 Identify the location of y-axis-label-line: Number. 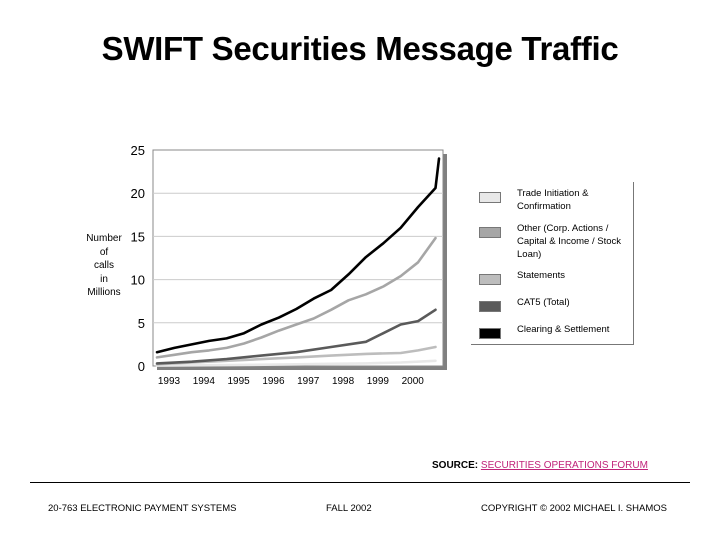
(104, 238).